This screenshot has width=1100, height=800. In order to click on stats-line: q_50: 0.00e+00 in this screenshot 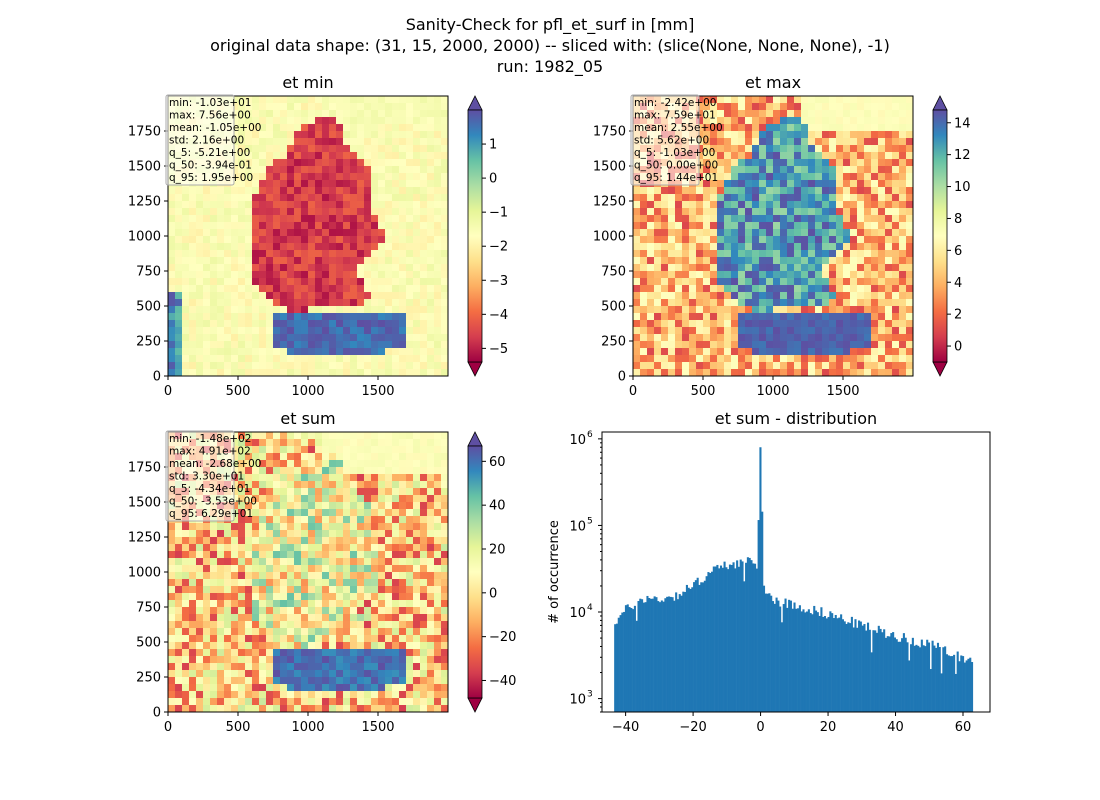, I will do `click(676, 166)`.